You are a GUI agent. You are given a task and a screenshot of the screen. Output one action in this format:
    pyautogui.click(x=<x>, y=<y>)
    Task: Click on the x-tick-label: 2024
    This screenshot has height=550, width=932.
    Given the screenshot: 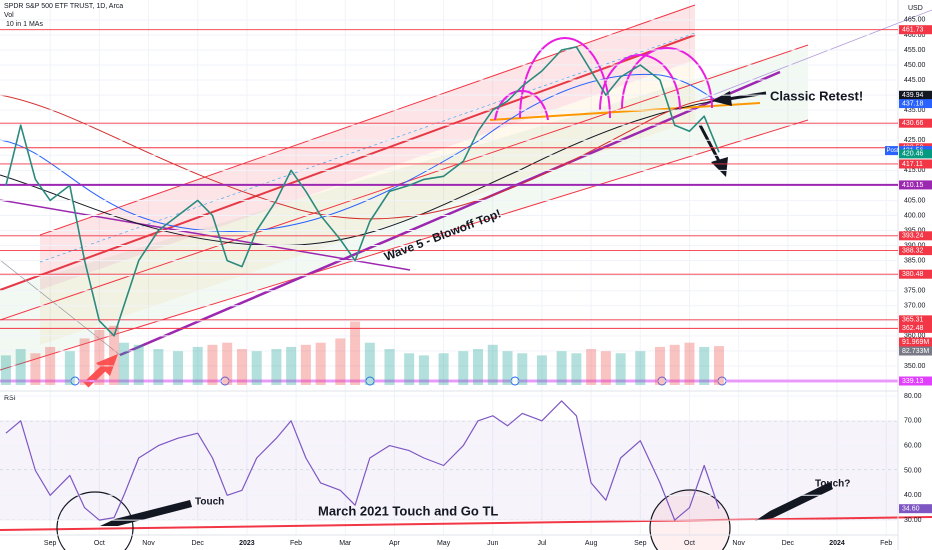 What is the action you would take?
    pyautogui.click(x=837, y=543)
    